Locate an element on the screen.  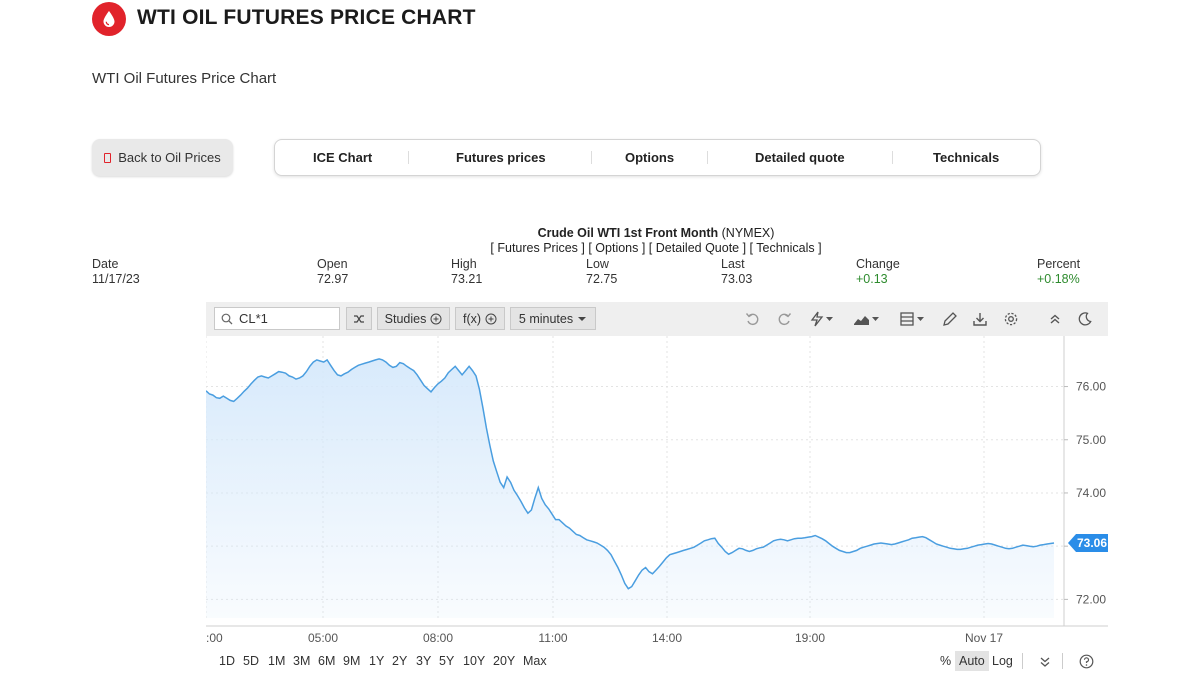
instrument-name: Crude Oil WTI 1st Front Month is located at coordinates (628, 233).